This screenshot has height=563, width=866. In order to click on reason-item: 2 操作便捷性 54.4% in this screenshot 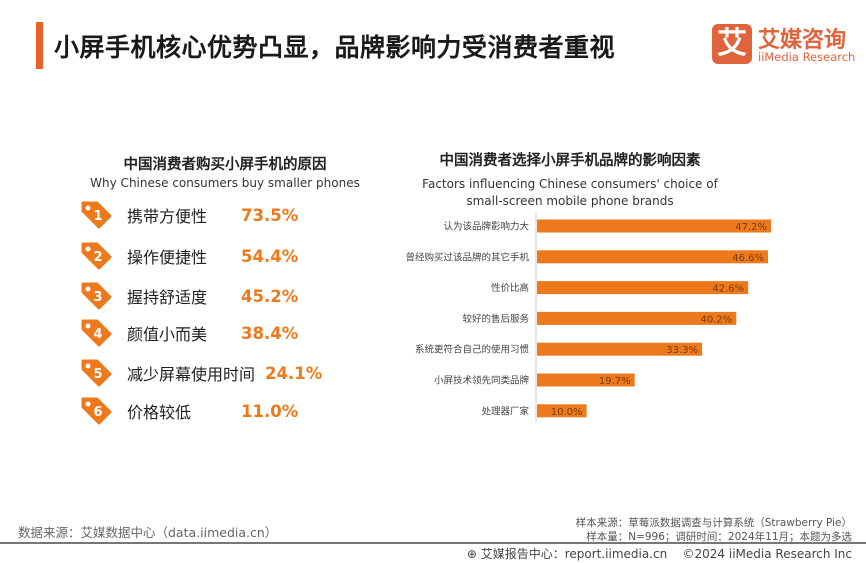, I will do `click(189, 256)`.